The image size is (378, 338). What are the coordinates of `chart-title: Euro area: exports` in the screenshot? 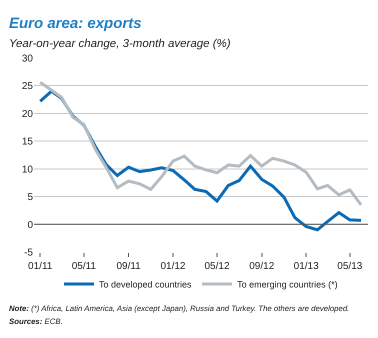 It's located at (75, 23).